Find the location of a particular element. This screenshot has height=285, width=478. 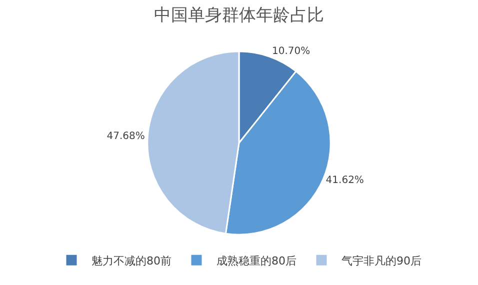

chart-title: 中国单身群体年龄占比 is located at coordinates (239, 15).